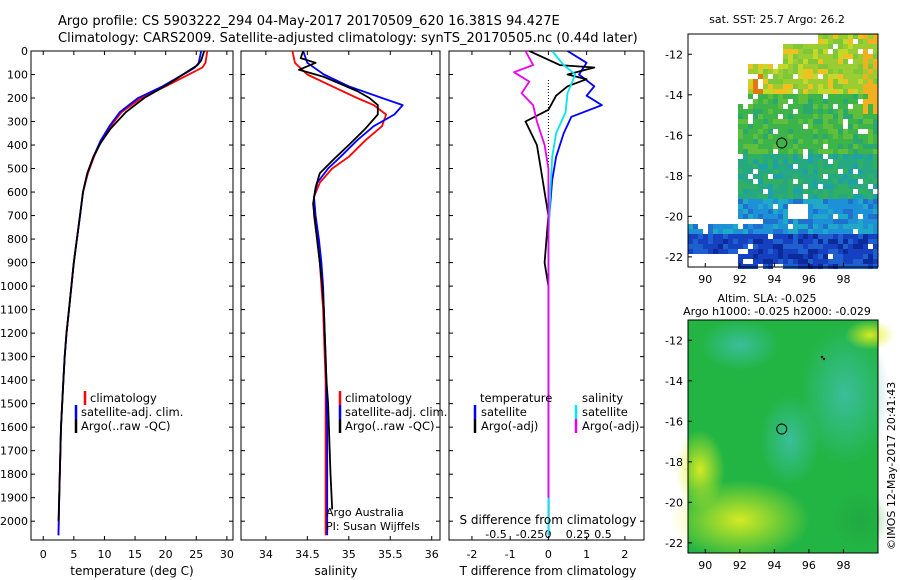 The height and width of the screenshot is (580, 900). I want to click on x-tick-label: 35.5, so click(390, 554).